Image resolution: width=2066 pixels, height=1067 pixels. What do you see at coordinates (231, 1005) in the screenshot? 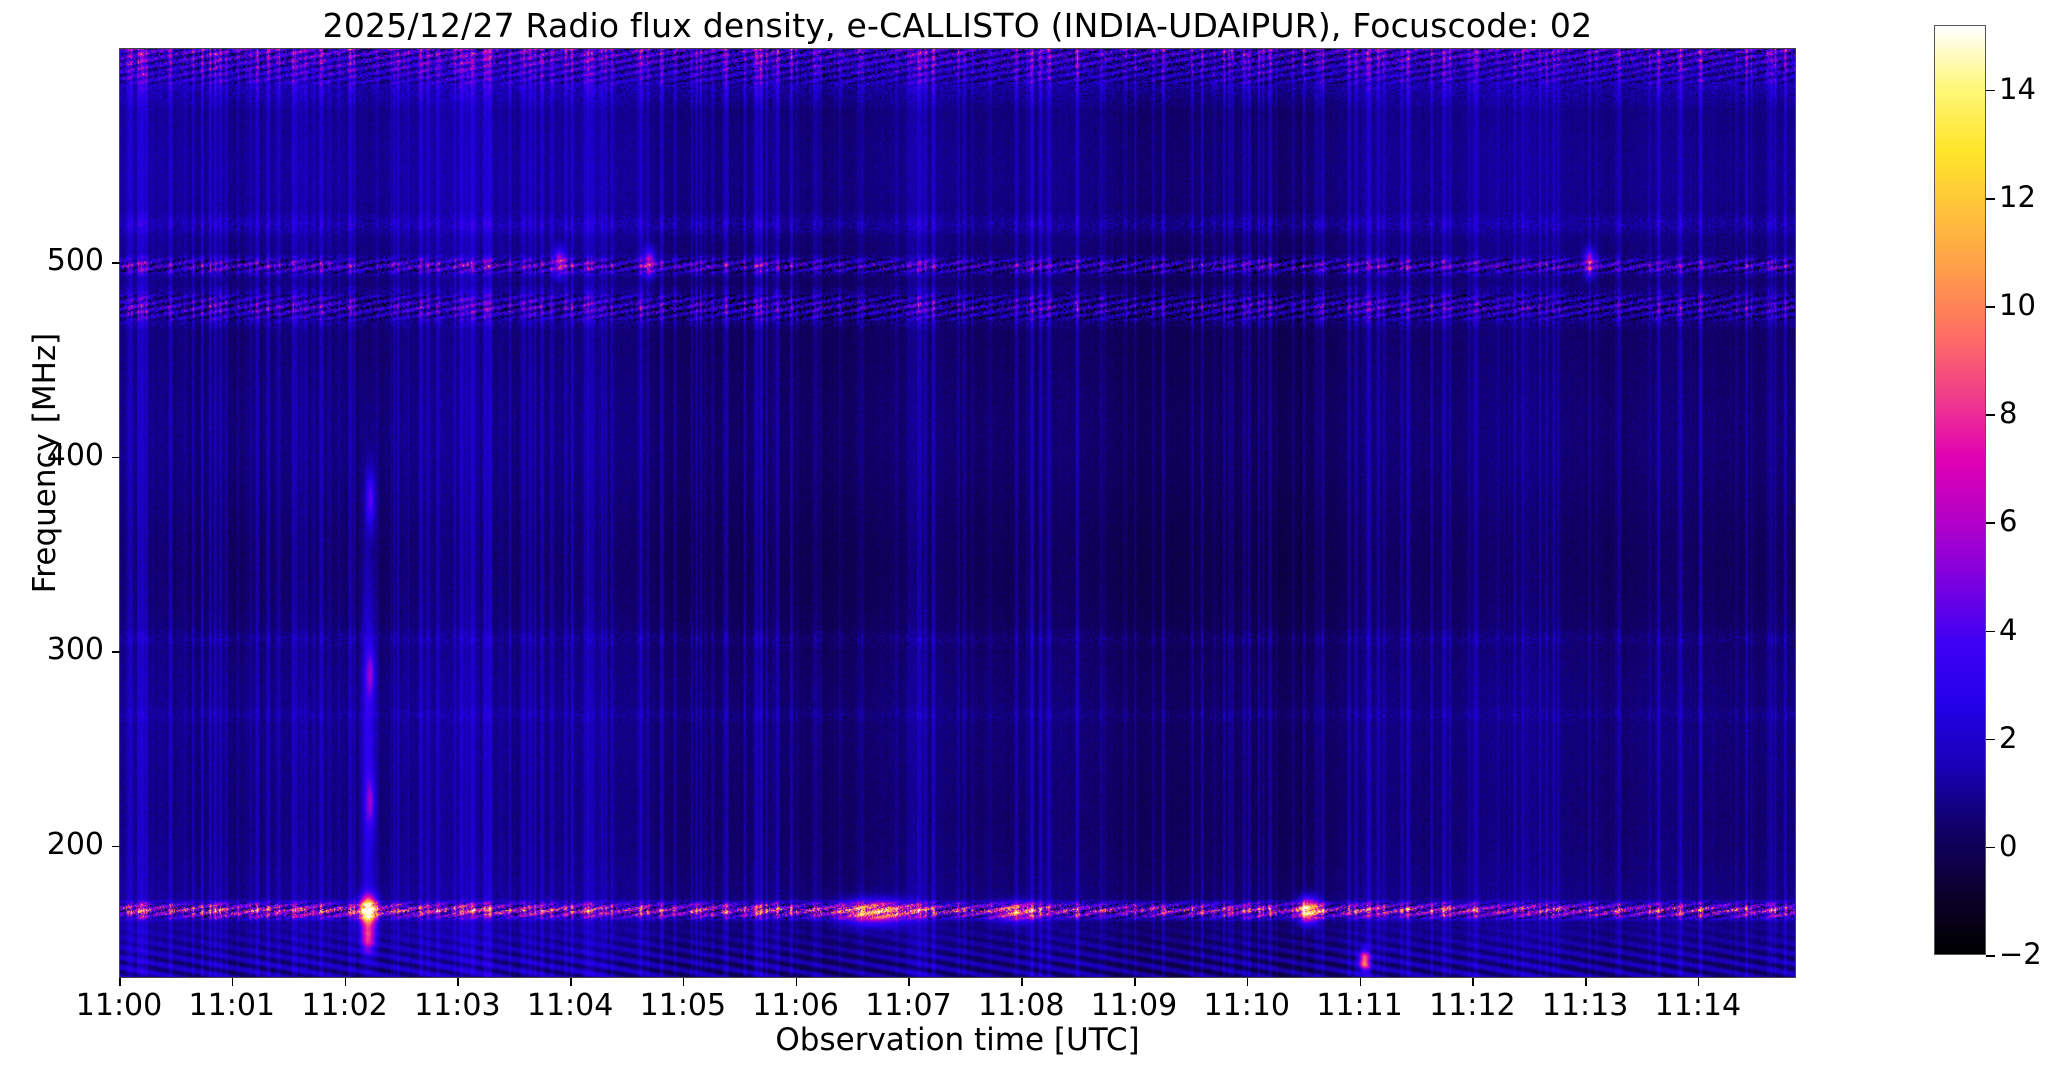
I see `x-tick-label: 11:01` at bounding box center [231, 1005].